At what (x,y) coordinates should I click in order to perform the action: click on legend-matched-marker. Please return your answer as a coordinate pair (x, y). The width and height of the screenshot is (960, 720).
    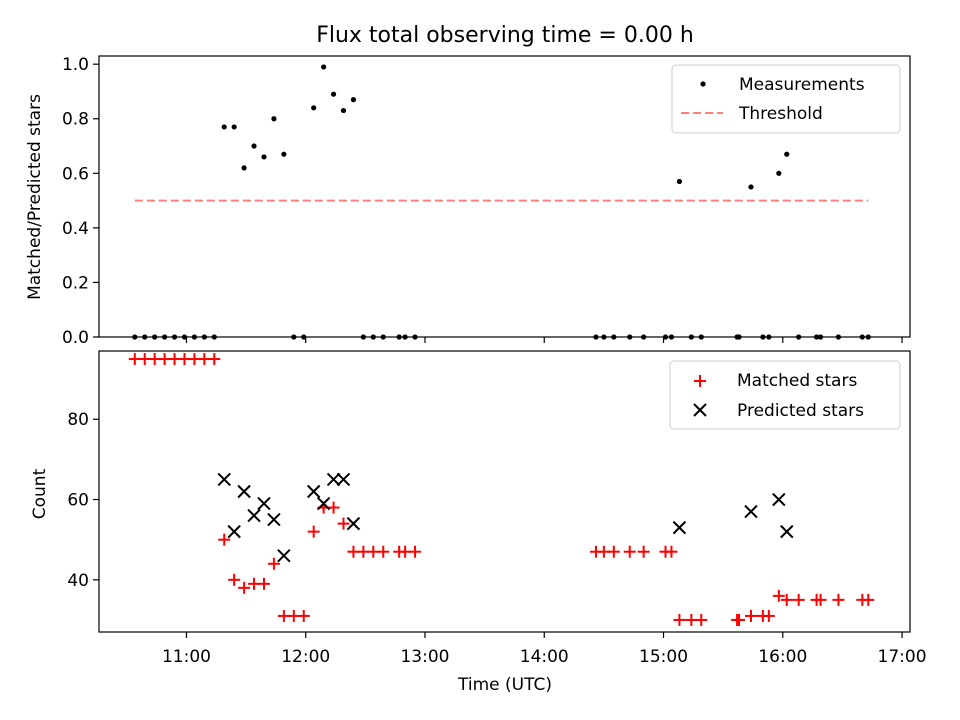
    Looking at the image, I should click on (700, 381).